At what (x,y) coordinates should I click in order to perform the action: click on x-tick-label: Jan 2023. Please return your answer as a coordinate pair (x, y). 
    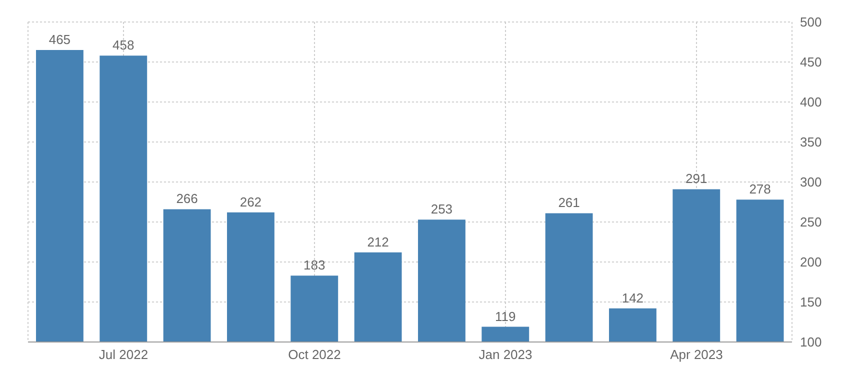
    Looking at the image, I should click on (505, 354).